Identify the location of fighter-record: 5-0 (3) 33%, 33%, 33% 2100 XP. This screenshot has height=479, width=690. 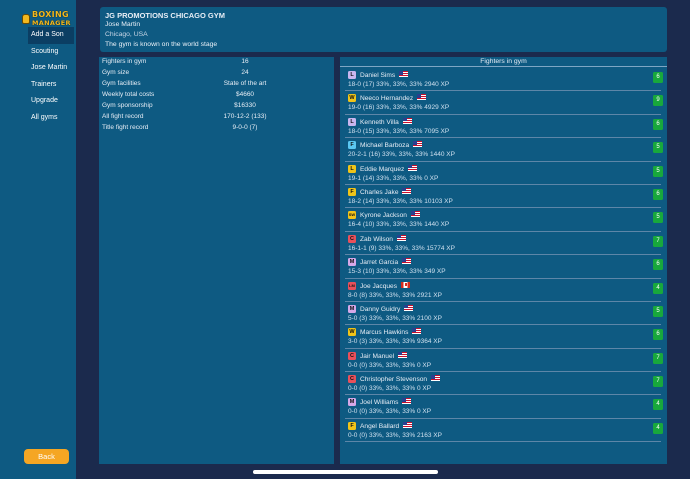
(395, 318).